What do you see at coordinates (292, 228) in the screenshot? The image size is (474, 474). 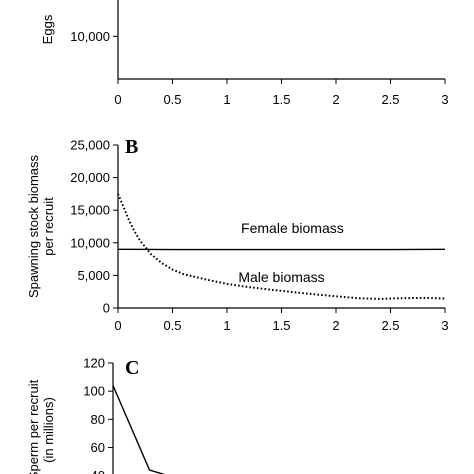 I see `series-annotation: Female biomass` at bounding box center [292, 228].